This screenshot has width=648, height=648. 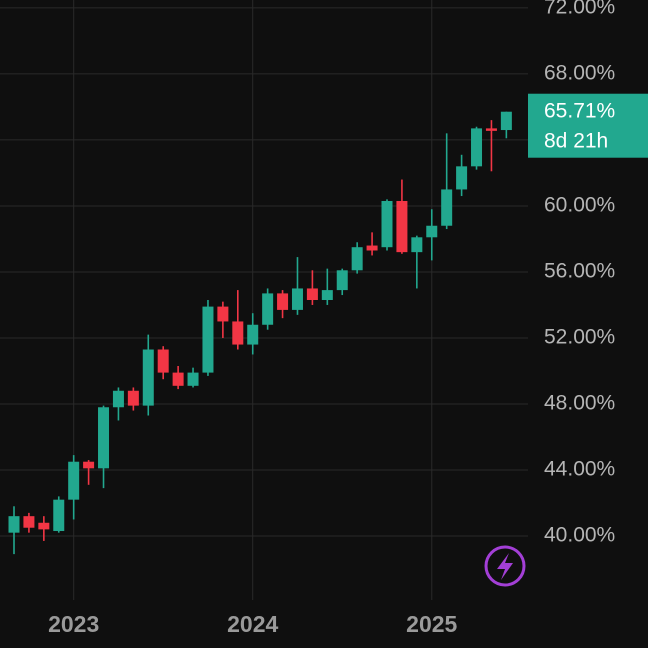 What do you see at coordinates (431, 624) in the screenshot?
I see `x-tick-label: 2025` at bounding box center [431, 624].